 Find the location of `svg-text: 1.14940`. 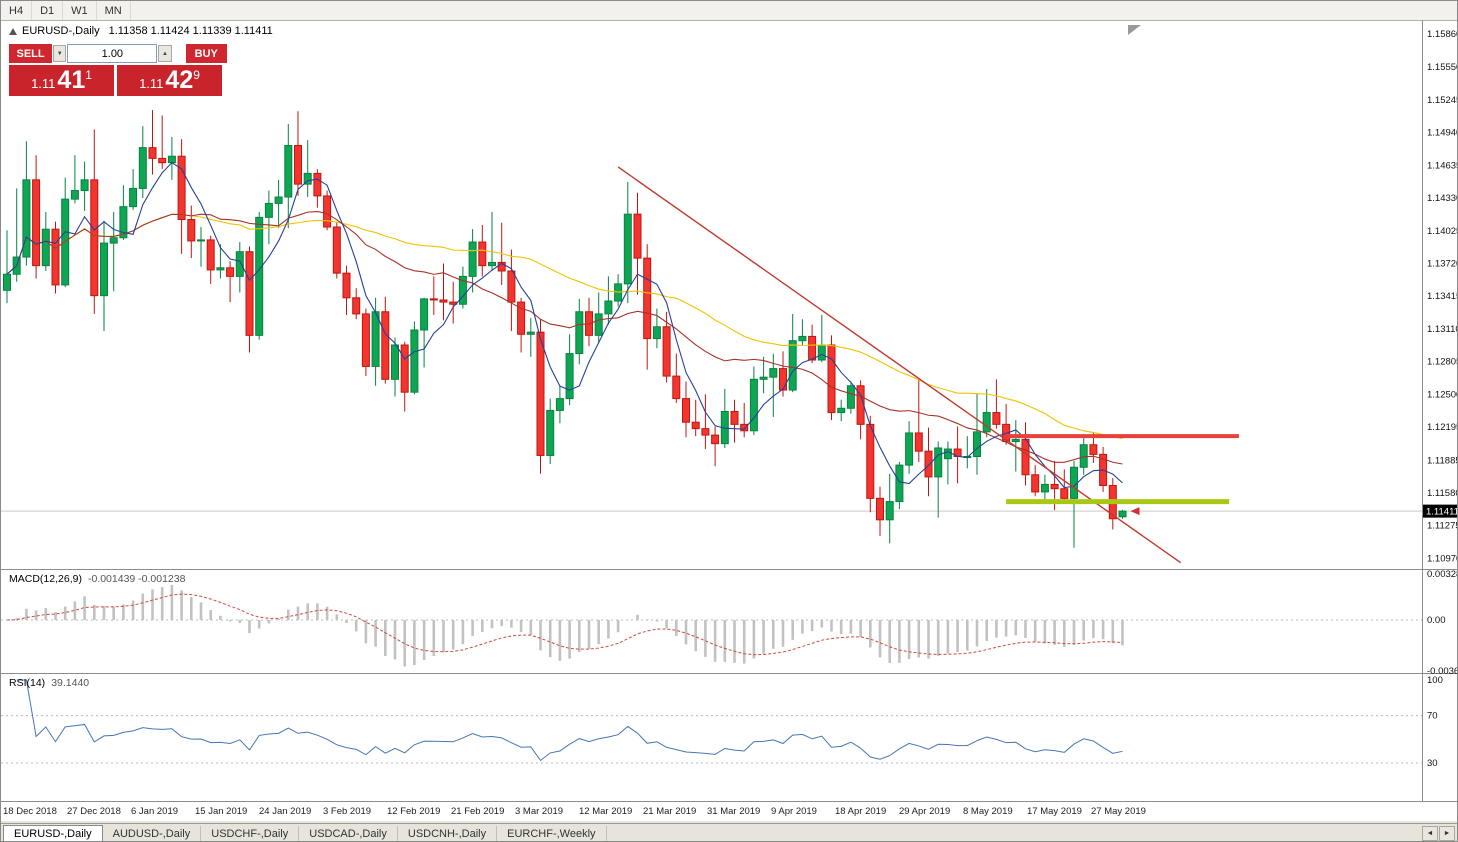

svg-text: 1.14940 is located at coordinates (1442, 133).